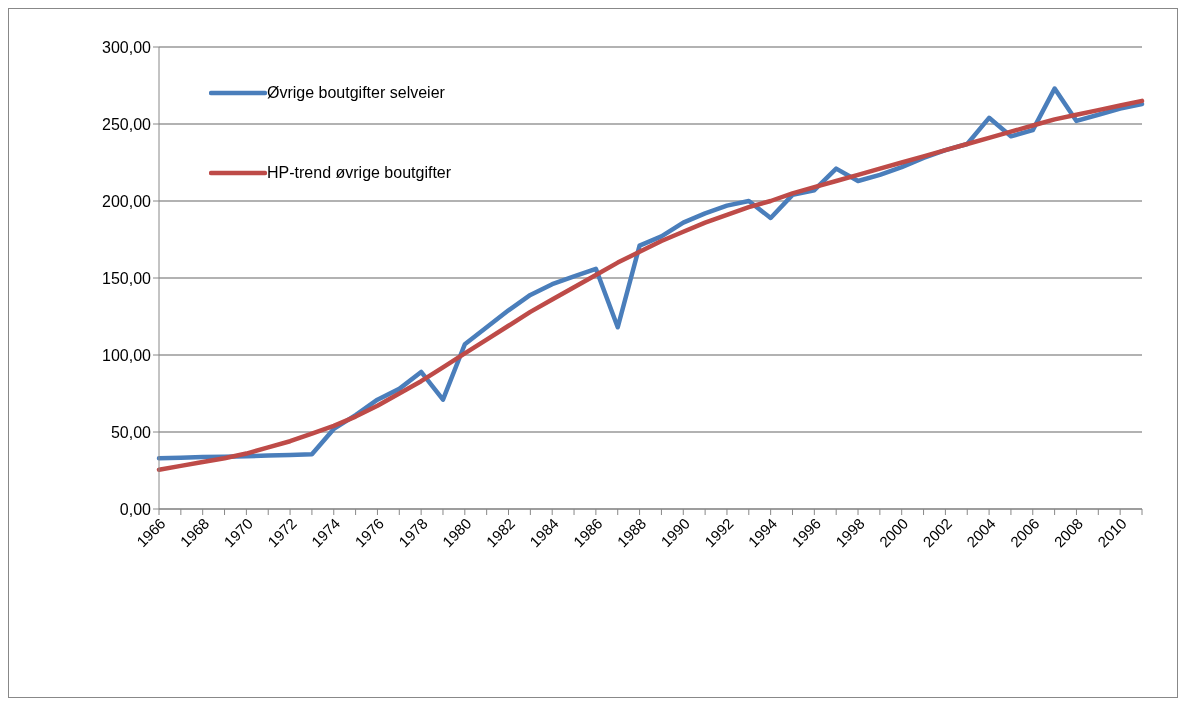 The height and width of the screenshot is (709, 1187). I want to click on y-tick-label: 300,00, so click(127, 47).